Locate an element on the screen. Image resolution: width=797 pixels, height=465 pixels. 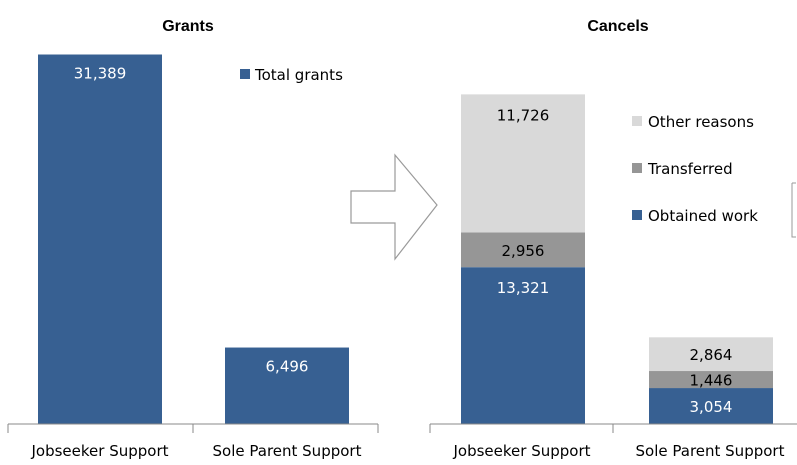
cancels-data-label: 11,726 is located at coordinates (523, 115).